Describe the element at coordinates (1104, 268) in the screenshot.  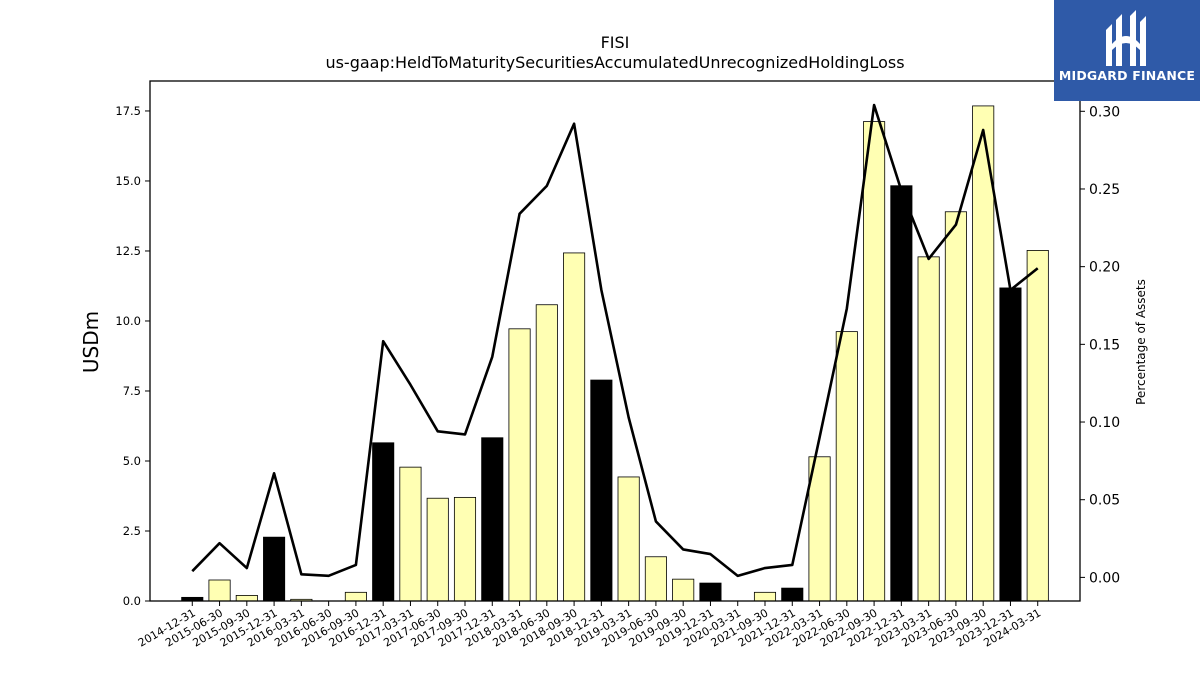
I see `y2-tick-label: 0.20` at that location.